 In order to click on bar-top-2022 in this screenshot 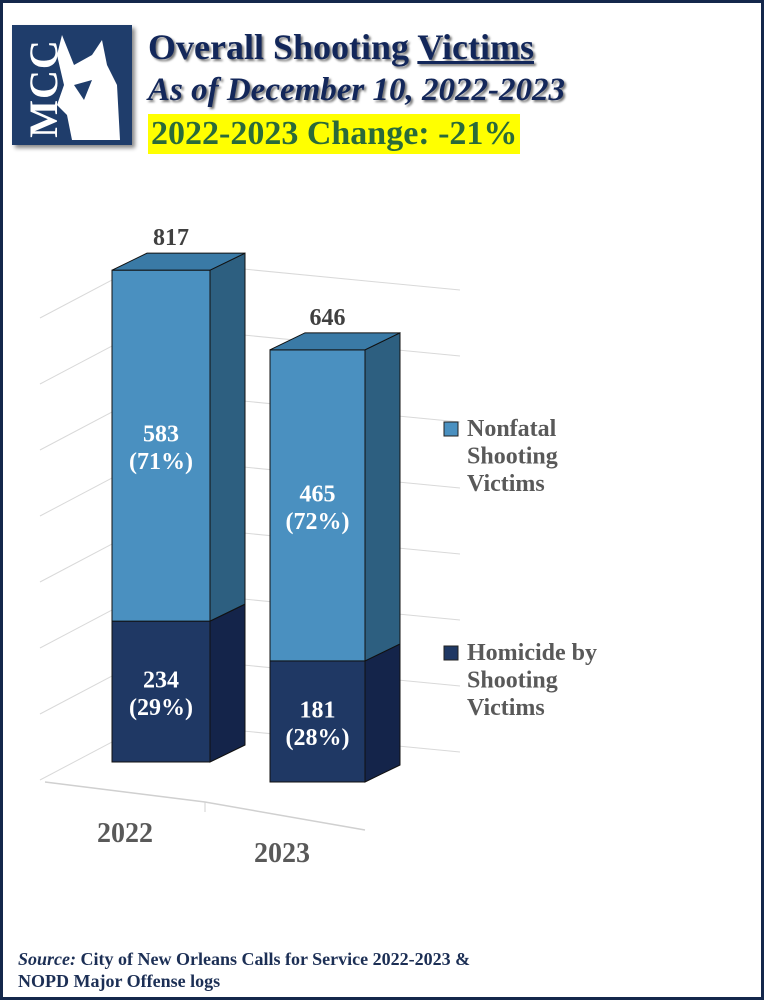, I will do `click(178, 261)`.